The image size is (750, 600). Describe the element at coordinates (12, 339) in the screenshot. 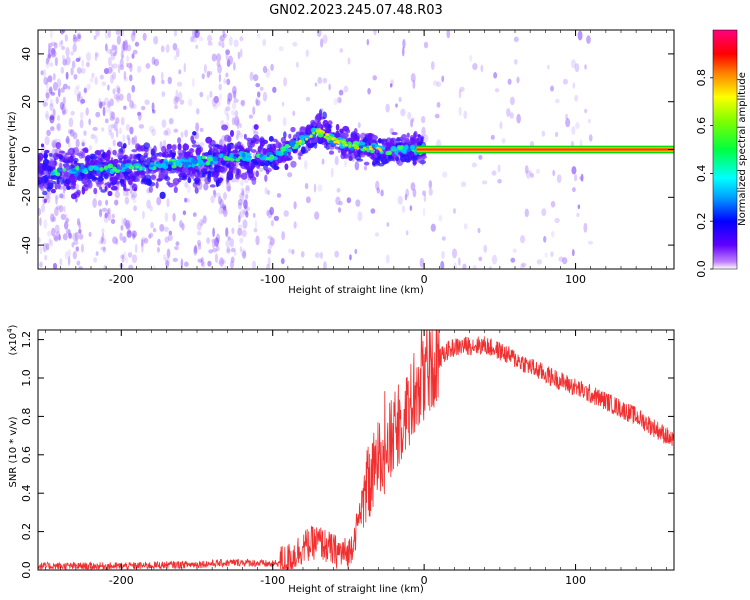

I see `svg-text: (x104)` at that location.